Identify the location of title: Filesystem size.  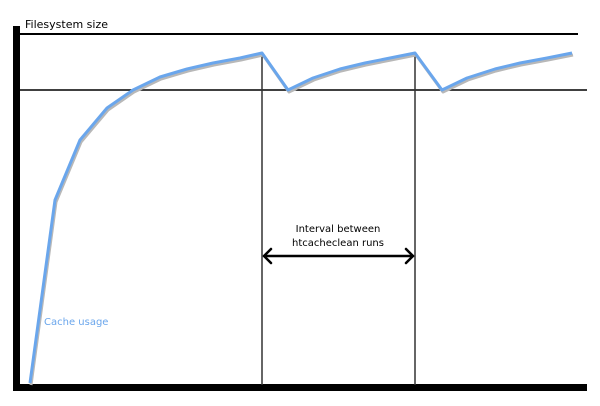
(66, 24).